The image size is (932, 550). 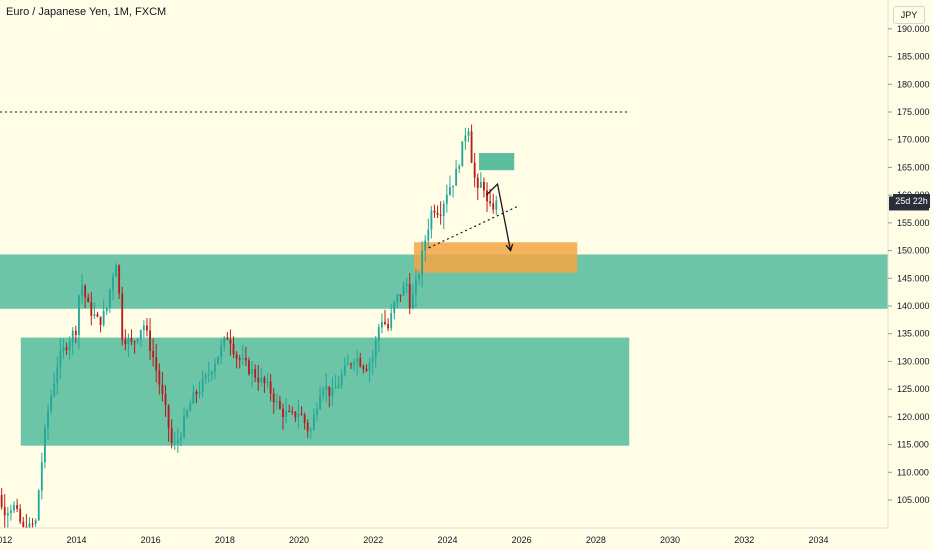 I want to click on ascending-trendline, so click(x=473, y=227).